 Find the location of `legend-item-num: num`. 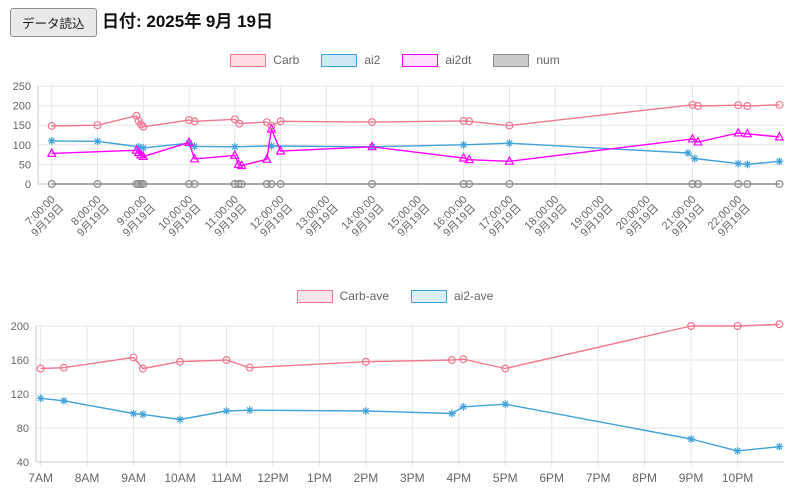

legend-item-num: num is located at coordinates (526, 60).